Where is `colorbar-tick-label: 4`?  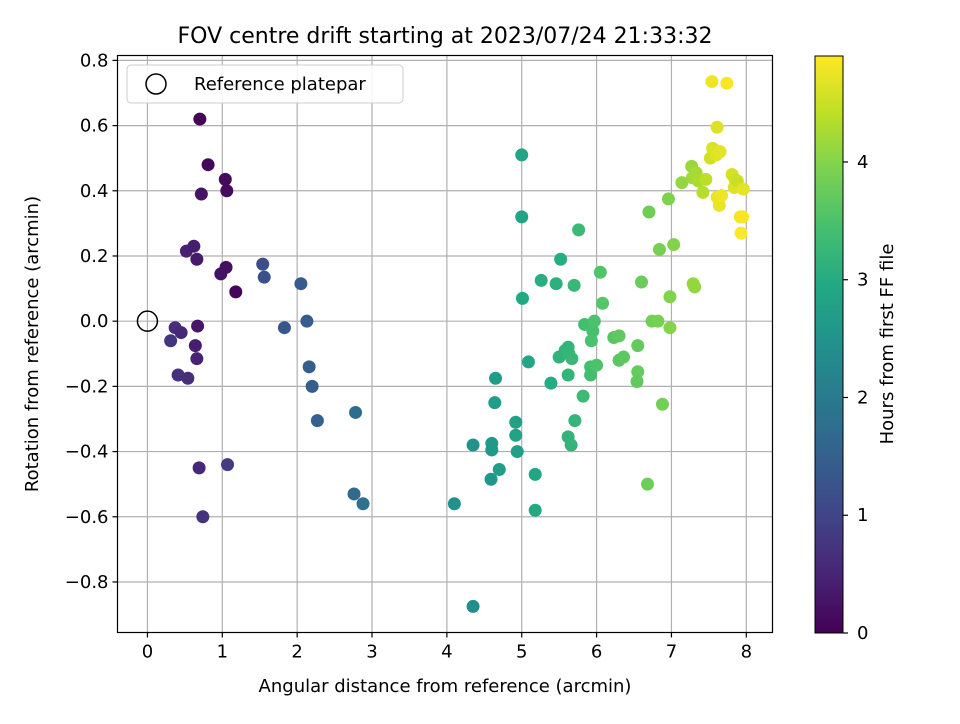 colorbar-tick-label: 4 is located at coordinates (862, 162).